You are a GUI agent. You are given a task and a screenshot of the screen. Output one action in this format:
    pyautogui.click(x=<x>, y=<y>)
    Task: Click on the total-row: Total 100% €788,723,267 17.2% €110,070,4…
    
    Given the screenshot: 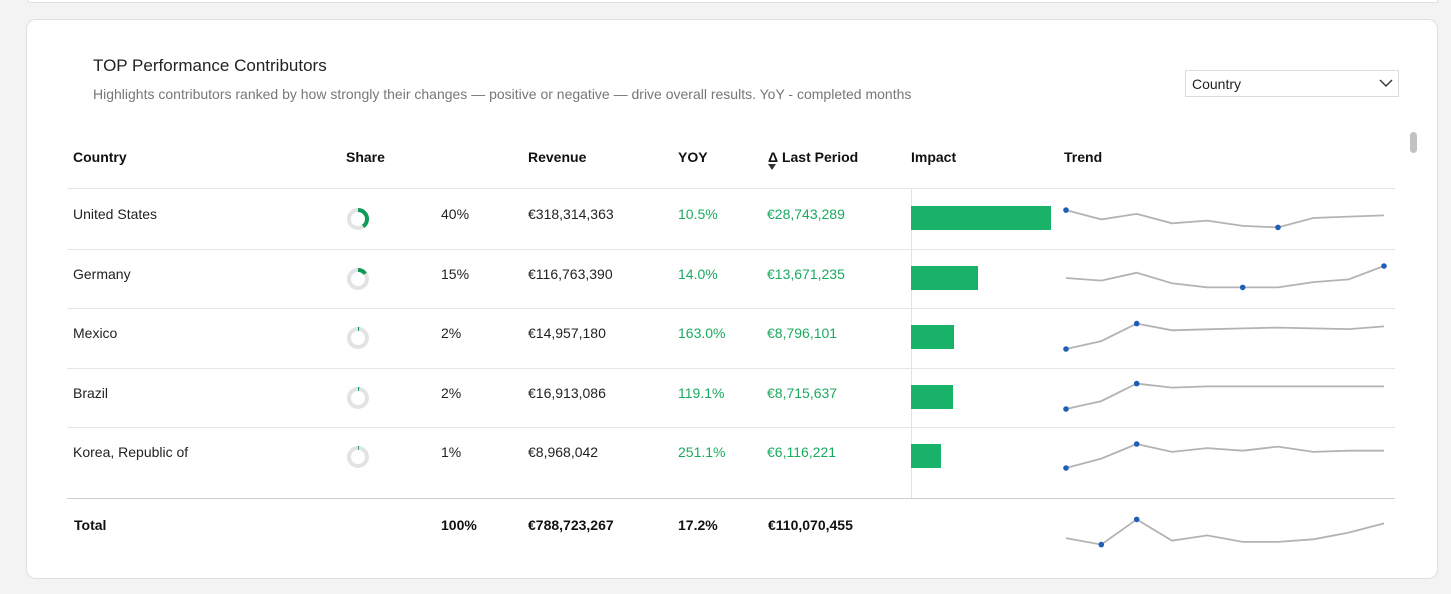 What is the action you would take?
    pyautogui.click(x=731, y=528)
    